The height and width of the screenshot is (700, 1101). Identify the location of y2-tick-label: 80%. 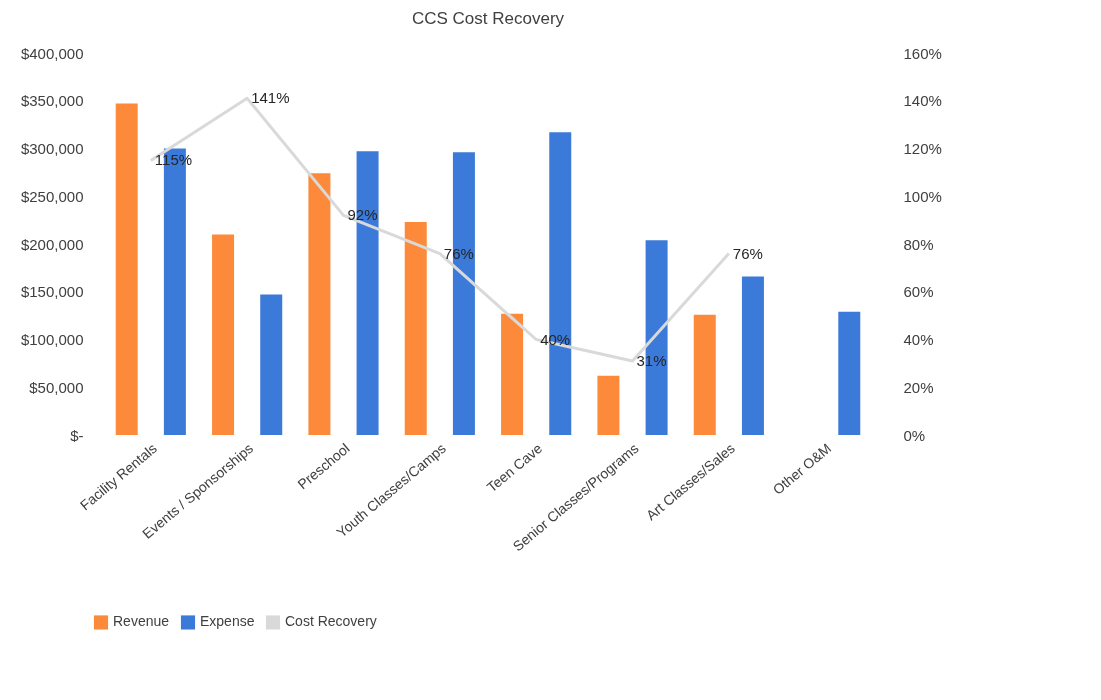
(918, 244).